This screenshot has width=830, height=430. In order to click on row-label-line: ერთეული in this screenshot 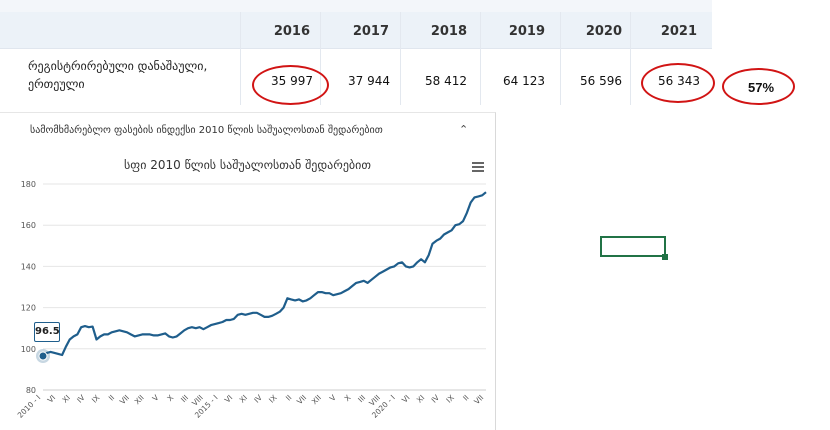, I will do `click(56, 84)`.